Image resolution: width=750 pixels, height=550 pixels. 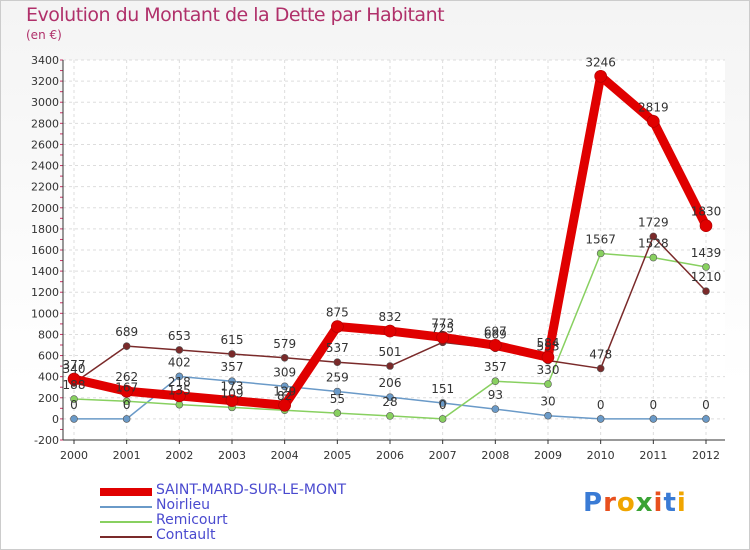 I want to click on data-label: 188, so click(x=74, y=385).